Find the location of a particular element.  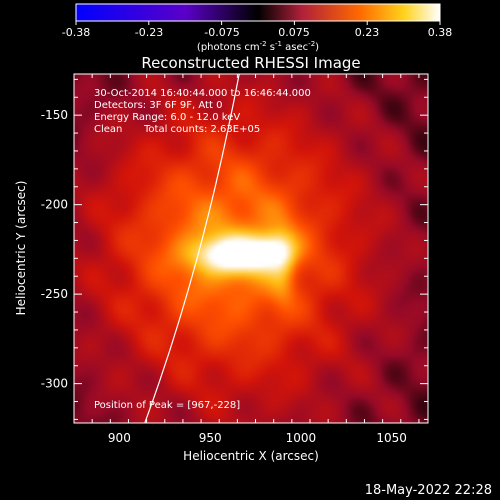

x-tick-label: 1000 is located at coordinates (301, 438).